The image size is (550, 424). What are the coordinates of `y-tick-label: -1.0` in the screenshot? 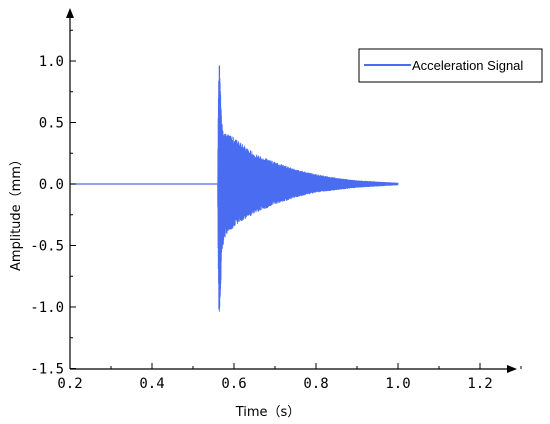 It's located at (47, 308).